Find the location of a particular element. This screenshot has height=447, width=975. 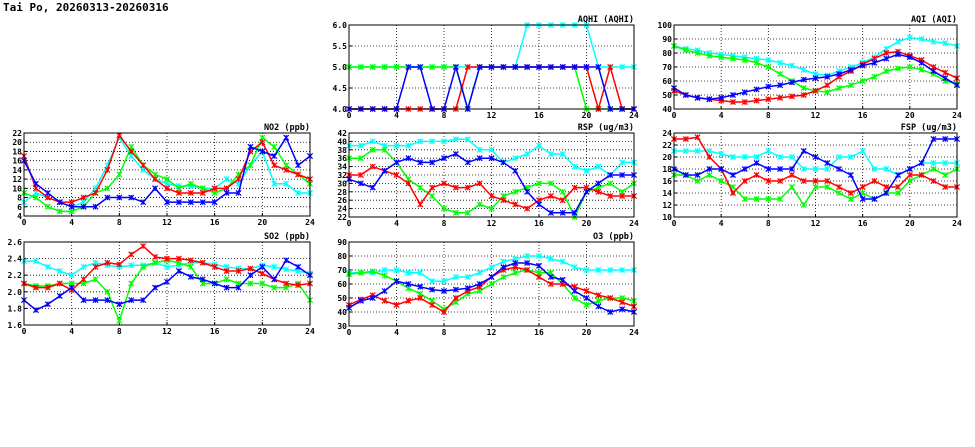

y-tick-label: 70 is located at coordinates (667, 67).